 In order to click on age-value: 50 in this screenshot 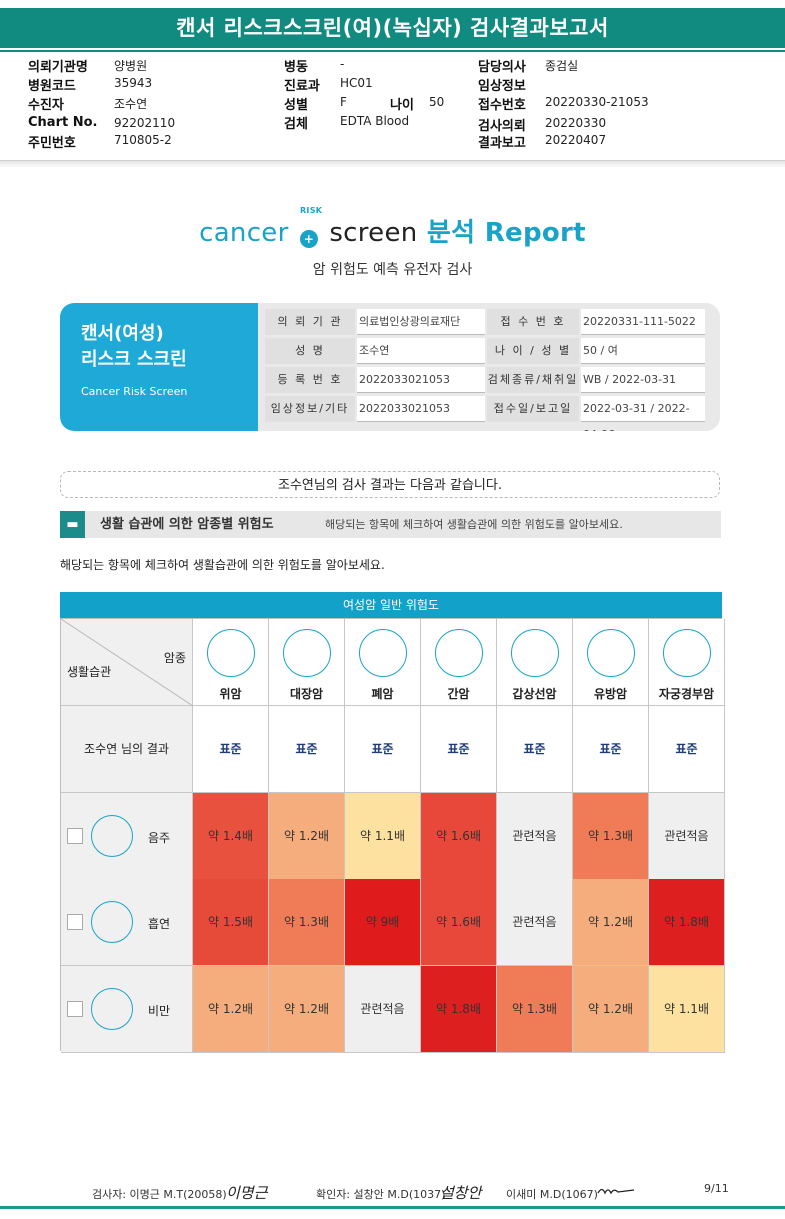, I will do `click(437, 102)`.